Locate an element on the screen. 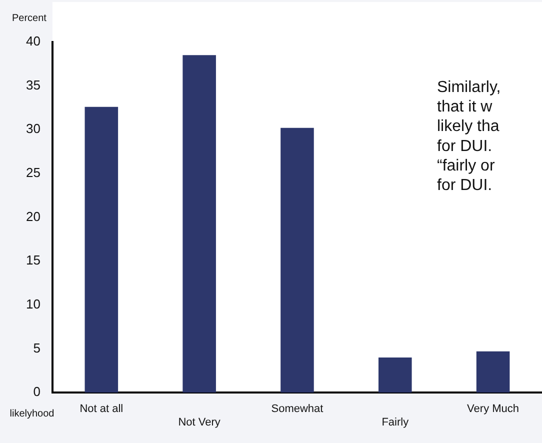 Image resolution: width=542 pixels, height=443 pixels. y-tick-label: 10 is located at coordinates (33, 304).